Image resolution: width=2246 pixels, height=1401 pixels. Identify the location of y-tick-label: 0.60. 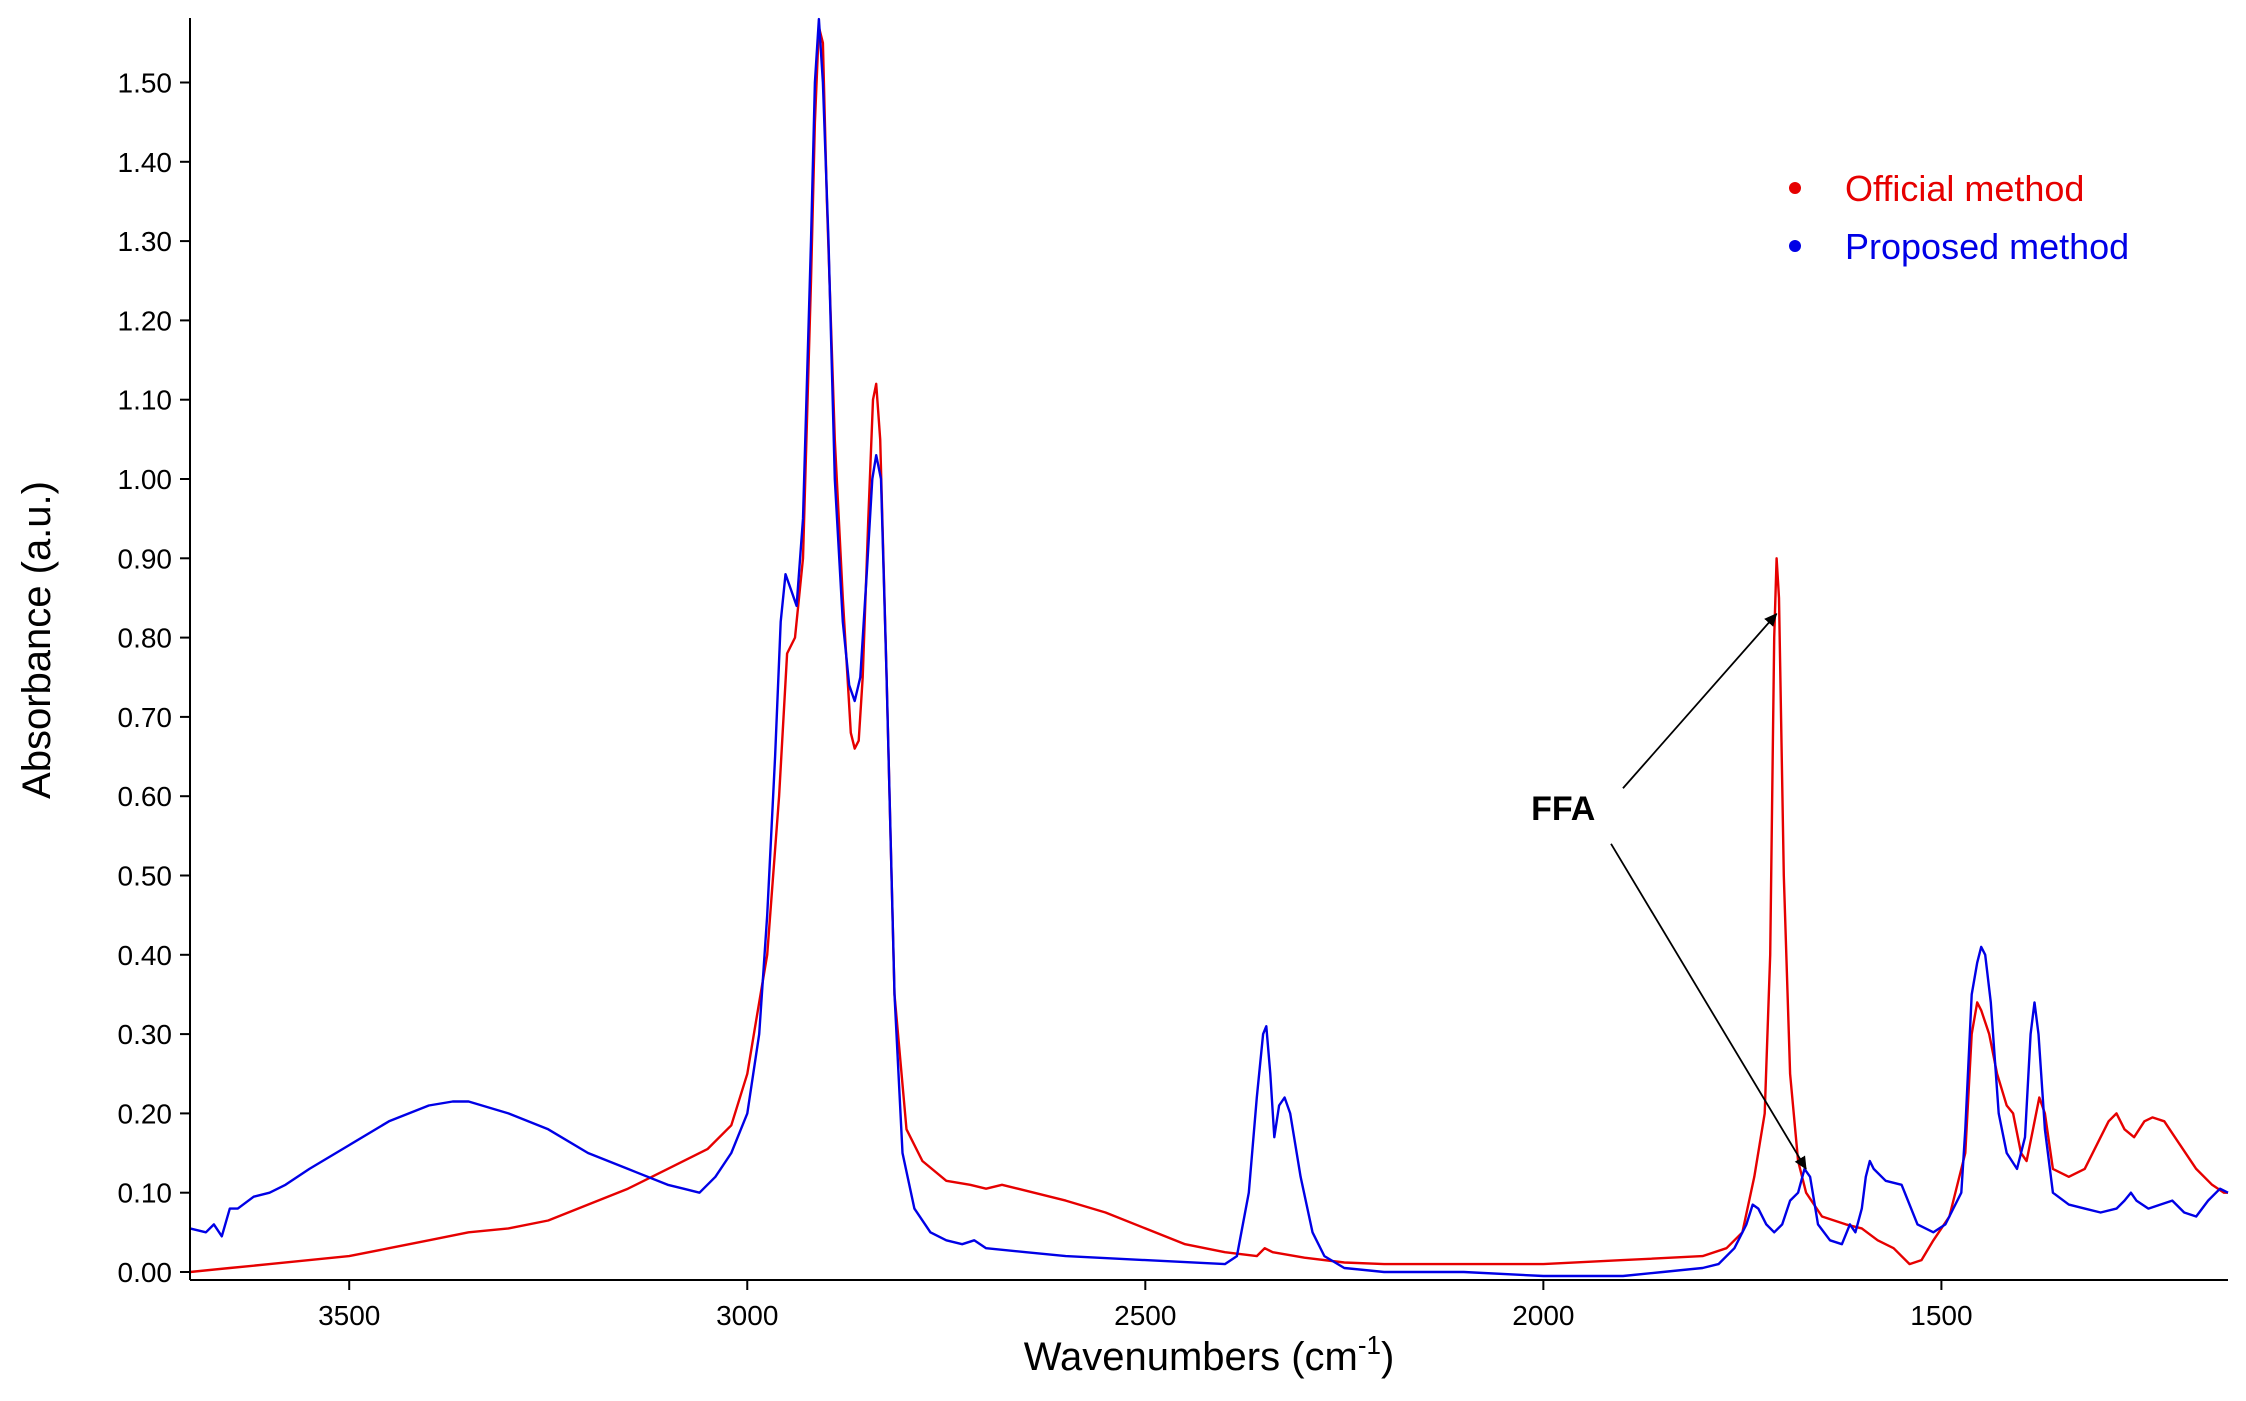
(145, 796).